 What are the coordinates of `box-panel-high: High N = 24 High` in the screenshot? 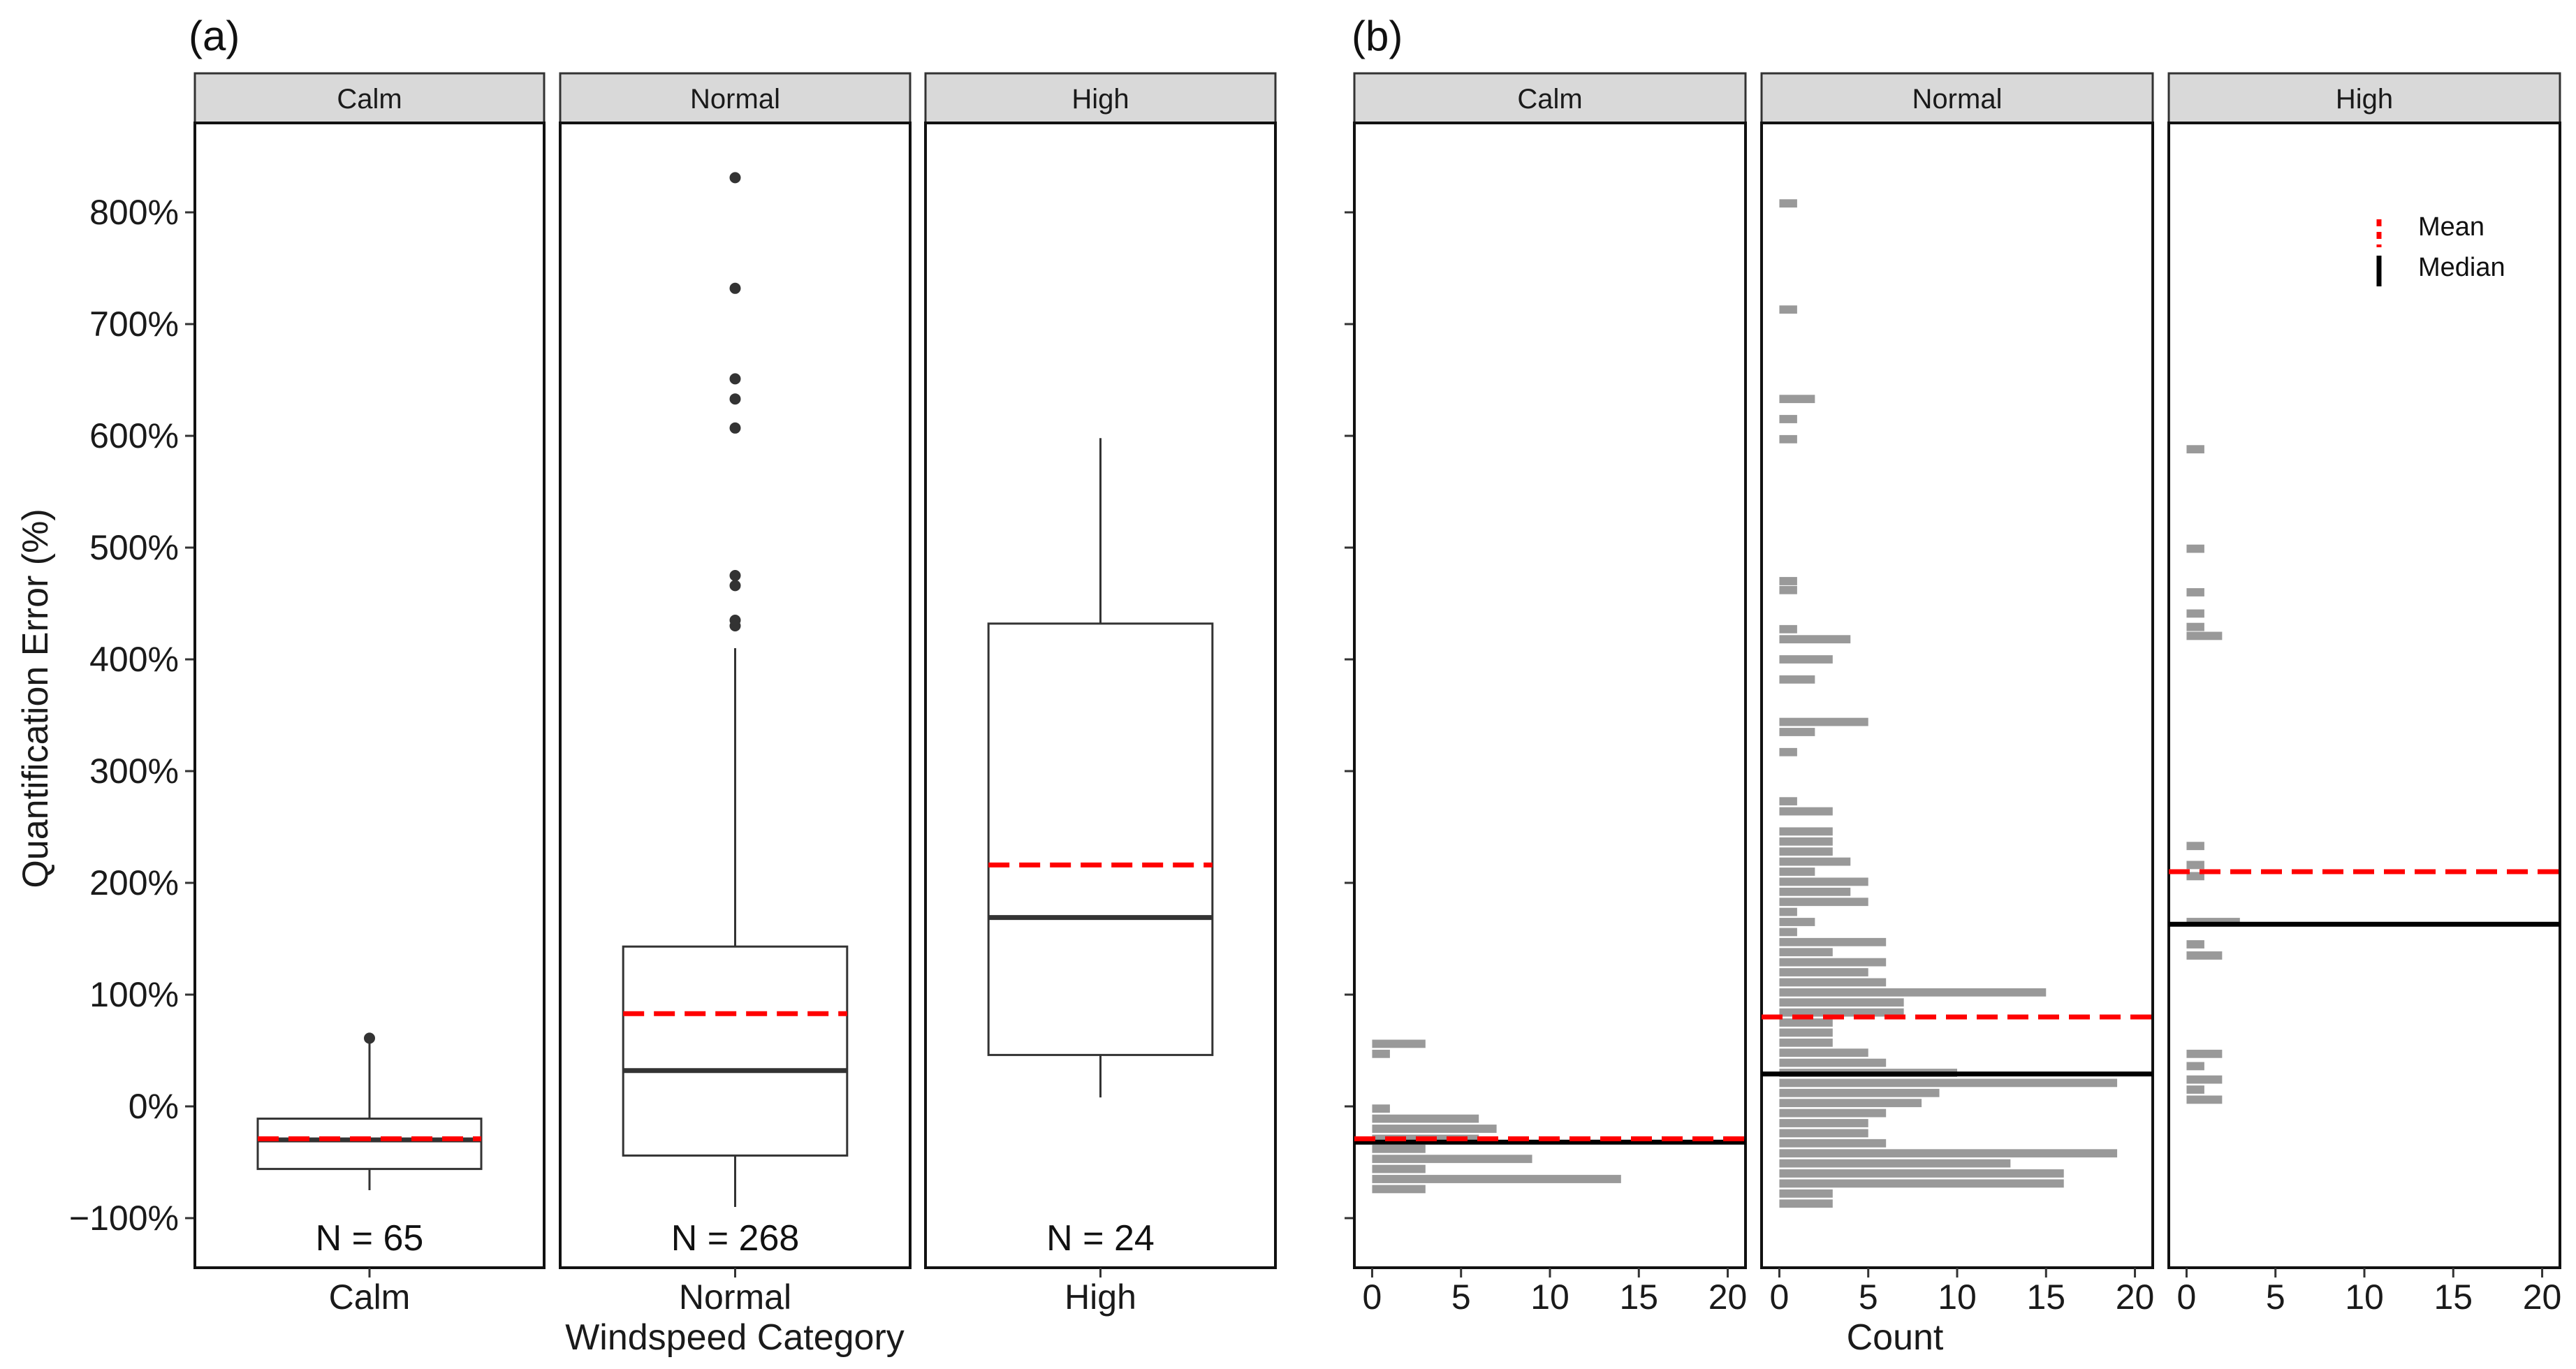 It's located at (1100, 694).